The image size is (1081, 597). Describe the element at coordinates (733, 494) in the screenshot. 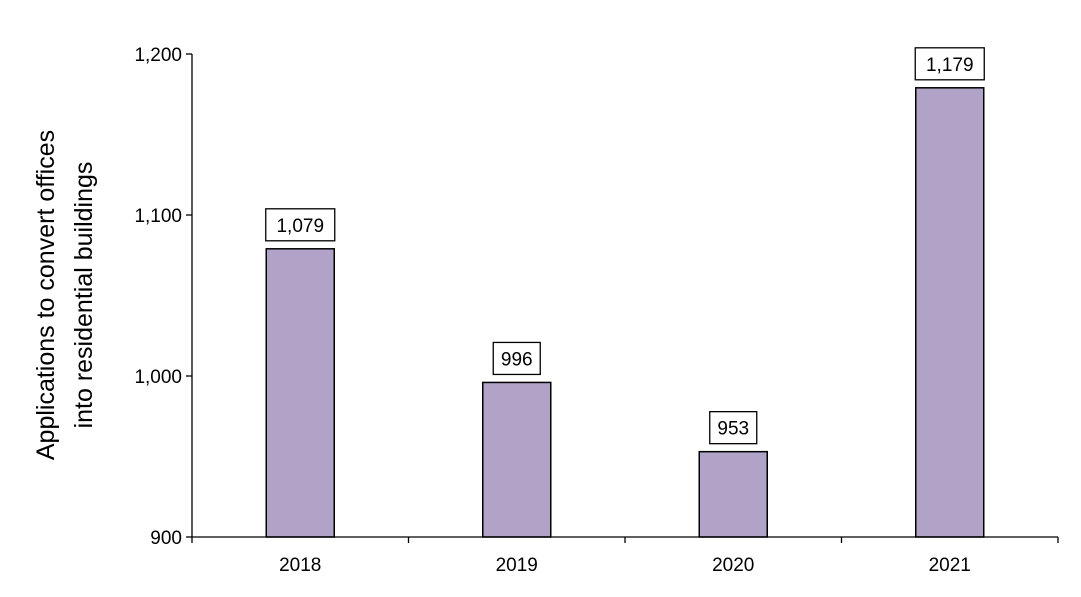

I see `bar-2020` at that location.